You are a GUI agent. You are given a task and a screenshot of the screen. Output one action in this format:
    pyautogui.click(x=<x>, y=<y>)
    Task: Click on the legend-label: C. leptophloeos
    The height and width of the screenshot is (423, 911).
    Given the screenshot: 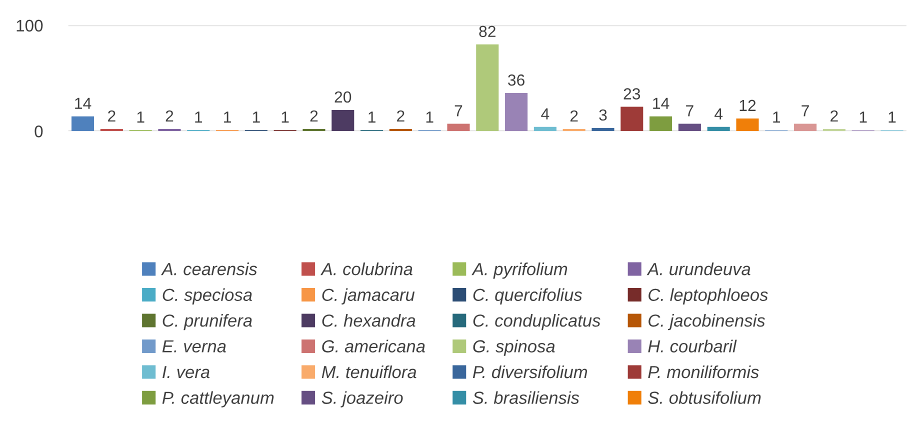 What is the action you would take?
    pyautogui.click(x=708, y=296)
    